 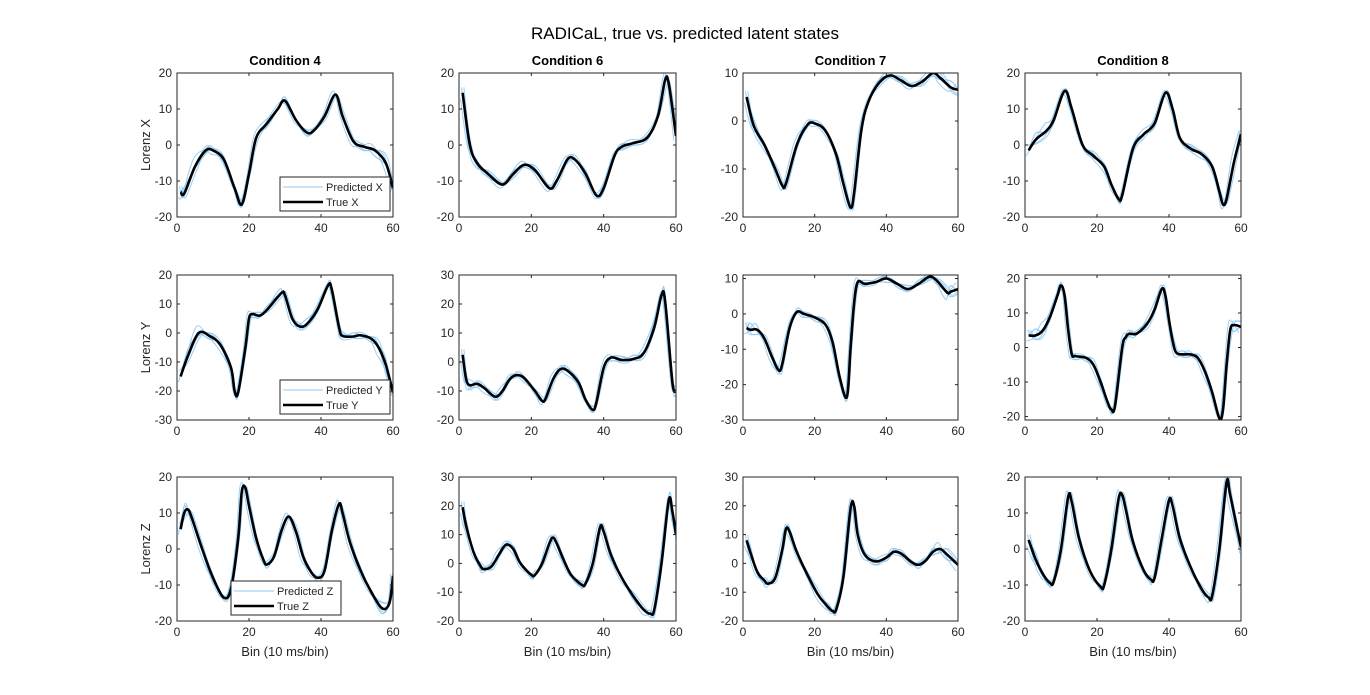 I want to click on legend-entry: True Y, so click(x=342, y=406).